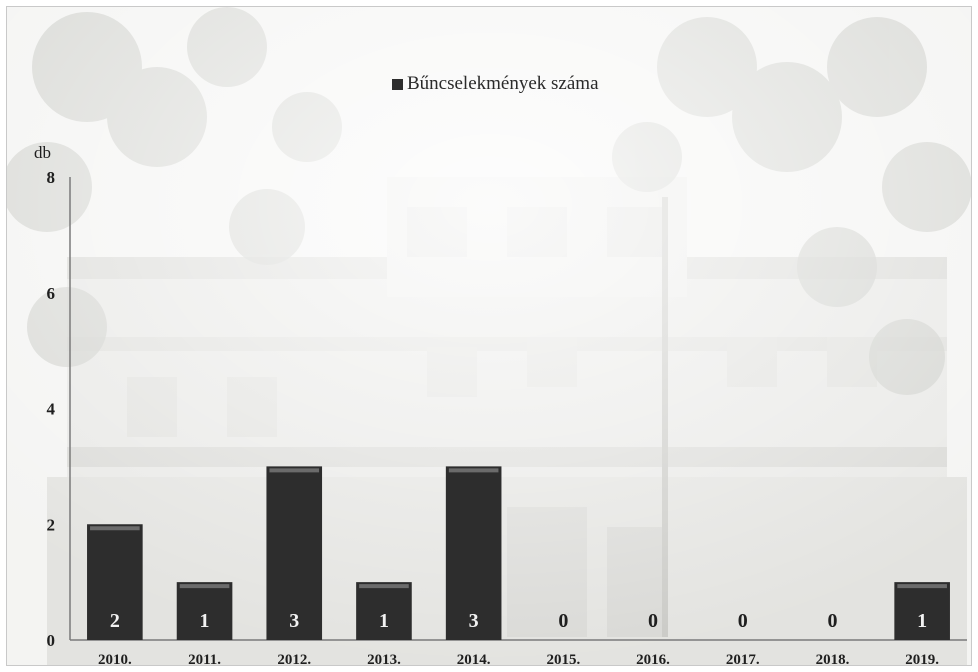 The image size is (978, 672). I want to click on bar-2014, so click(473, 553).